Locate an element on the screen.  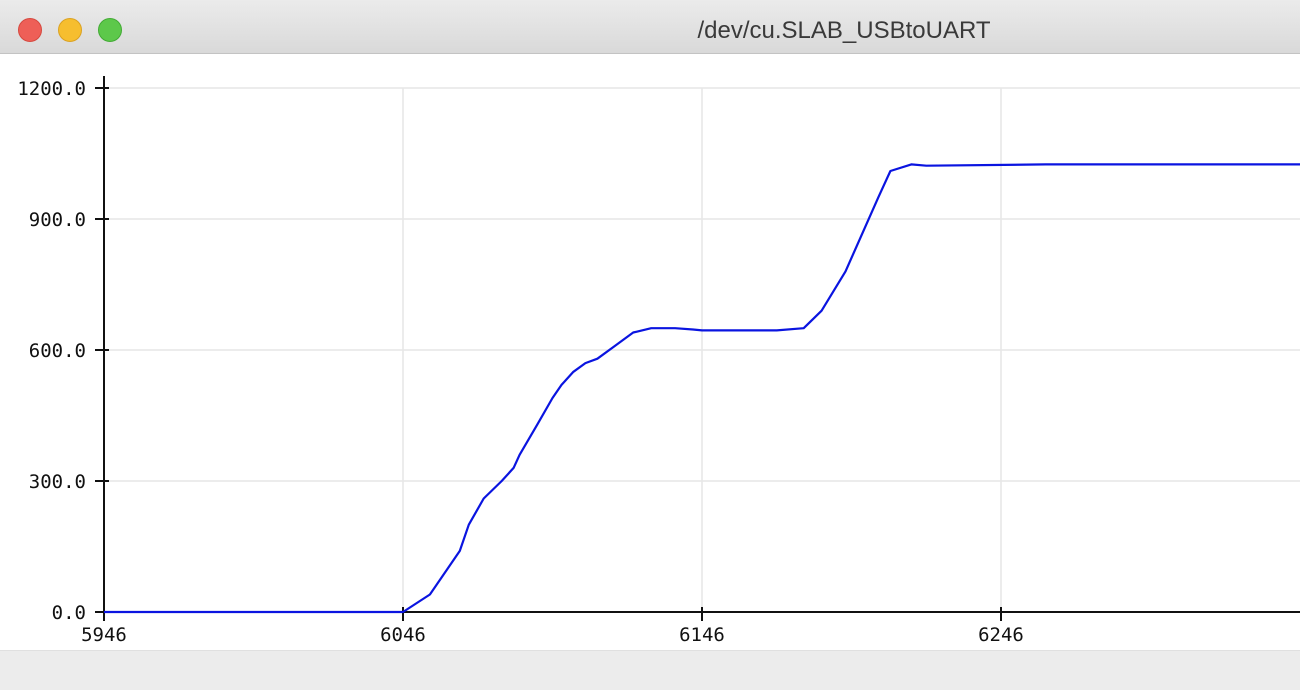
minimize-window-button is located at coordinates (70, 30).